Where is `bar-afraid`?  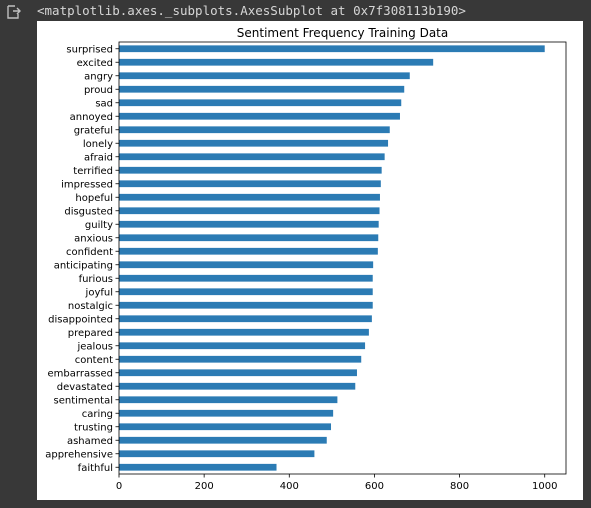
bar-afraid is located at coordinates (252, 157).